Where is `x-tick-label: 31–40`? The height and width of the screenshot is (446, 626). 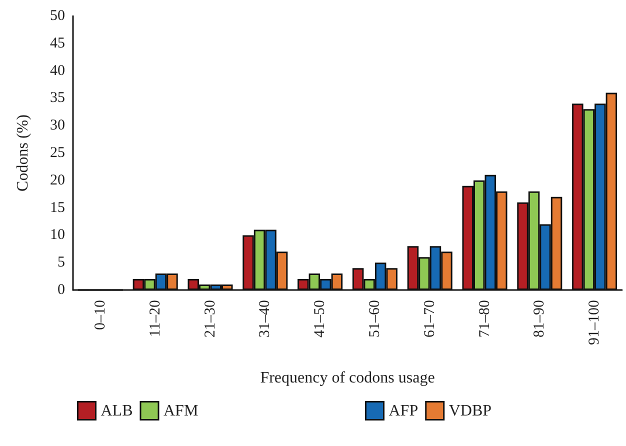
x-tick-label: 31–40 is located at coordinates (265, 319).